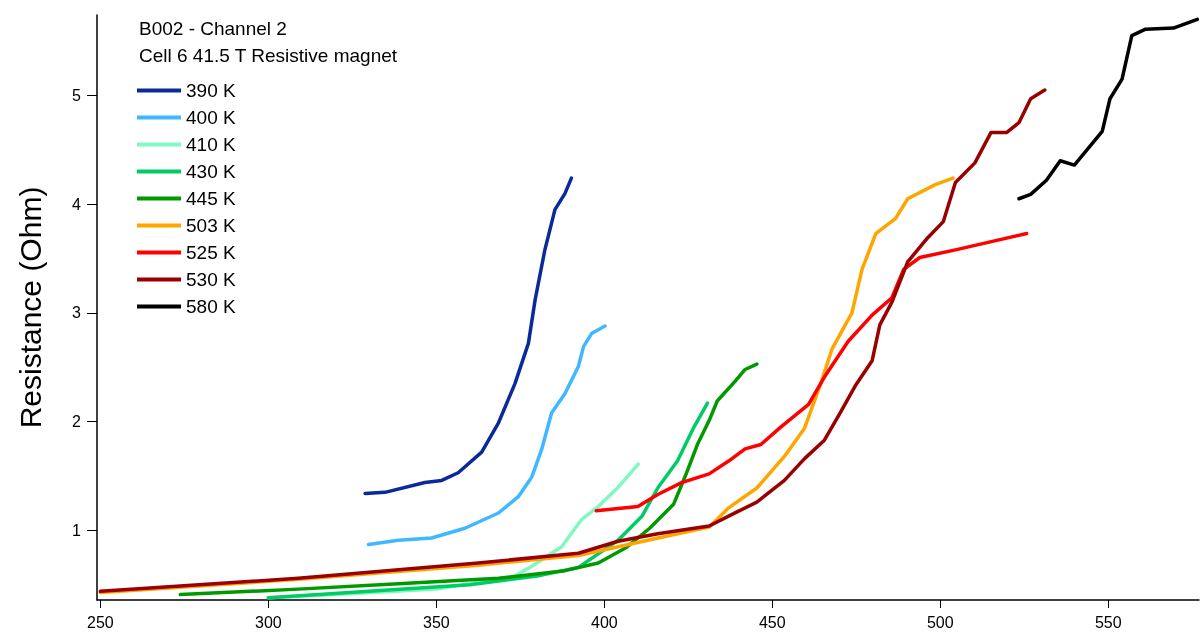  What do you see at coordinates (211, 225) in the screenshot?
I see `legend-label: 503 K` at bounding box center [211, 225].